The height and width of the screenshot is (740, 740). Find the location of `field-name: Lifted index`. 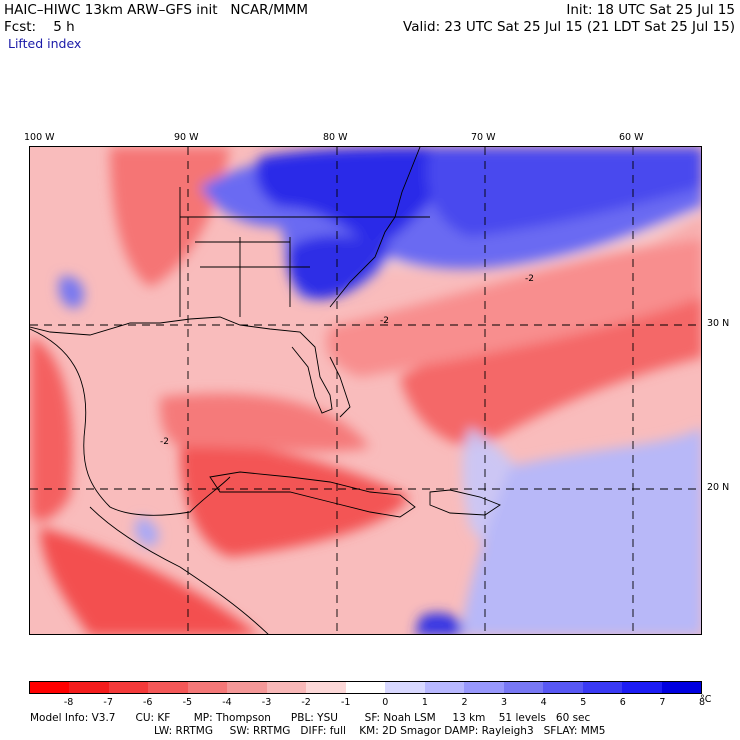

field-name: Lifted index is located at coordinates (45, 43).